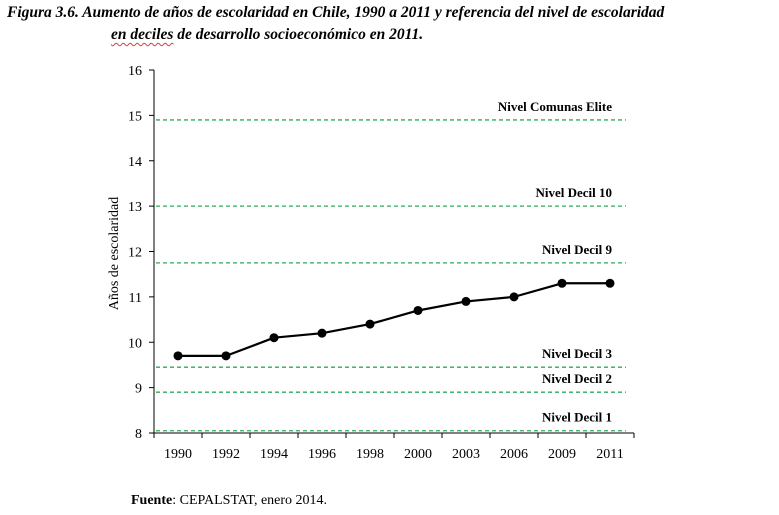  Describe the element at coordinates (577, 378) in the screenshot. I see `reference-line-label: Nivel Decil 2` at that location.